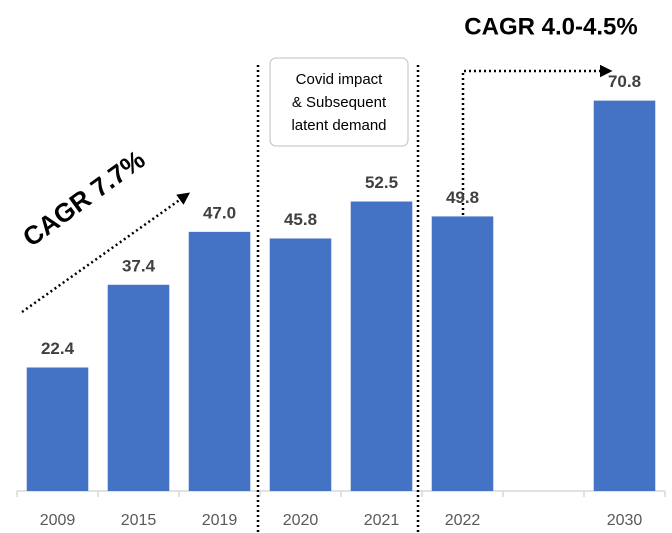  What do you see at coordinates (83, 198) in the screenshot?
I see `cagr-label: CAGR 7.7%` at bounding box center [83, 198].